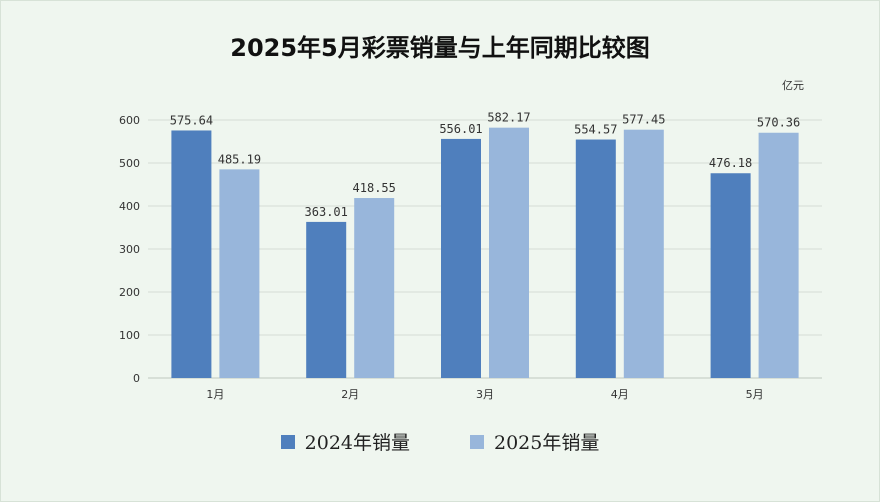 The image size is (880, 502). What do you see at coordinates (755, 394) in the screenshot?
I see `x-tick-label-5: 5月` at bounding box center [755, 394].